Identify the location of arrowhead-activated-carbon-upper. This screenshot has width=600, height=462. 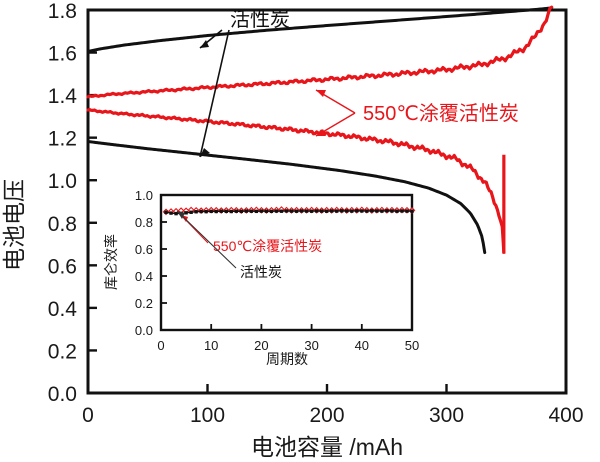
(204, 44).